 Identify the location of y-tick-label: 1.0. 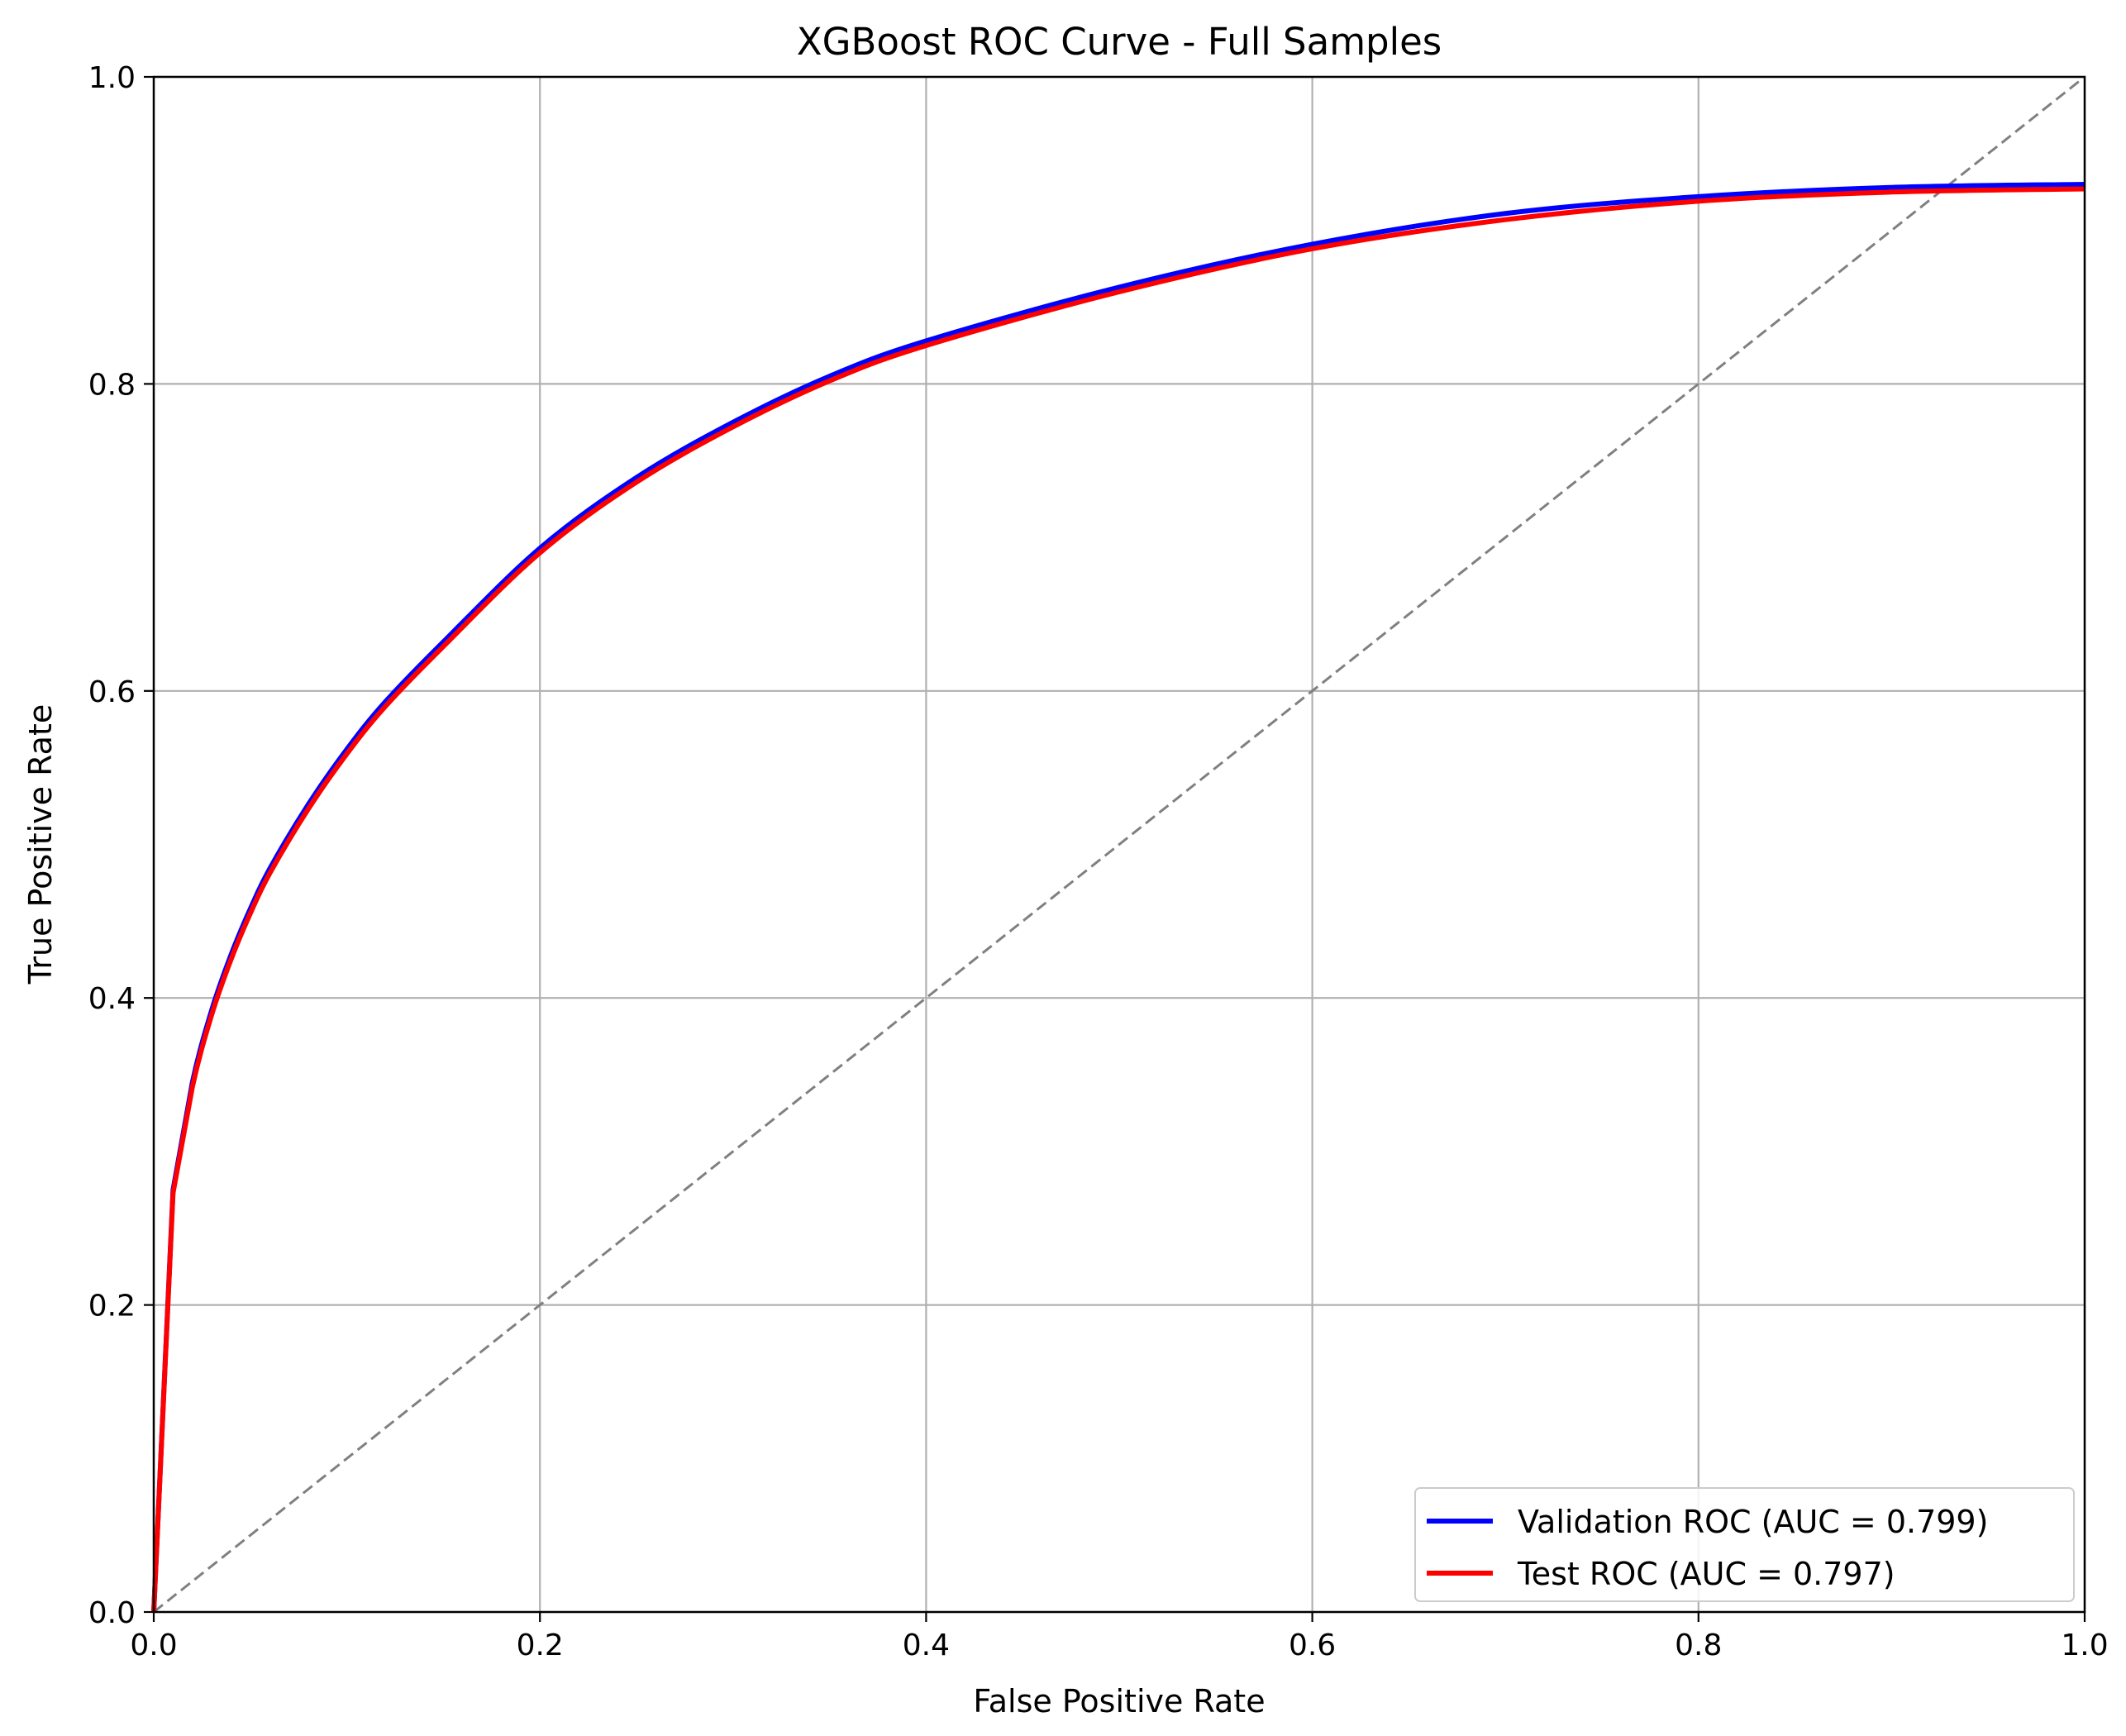
(112, 78).